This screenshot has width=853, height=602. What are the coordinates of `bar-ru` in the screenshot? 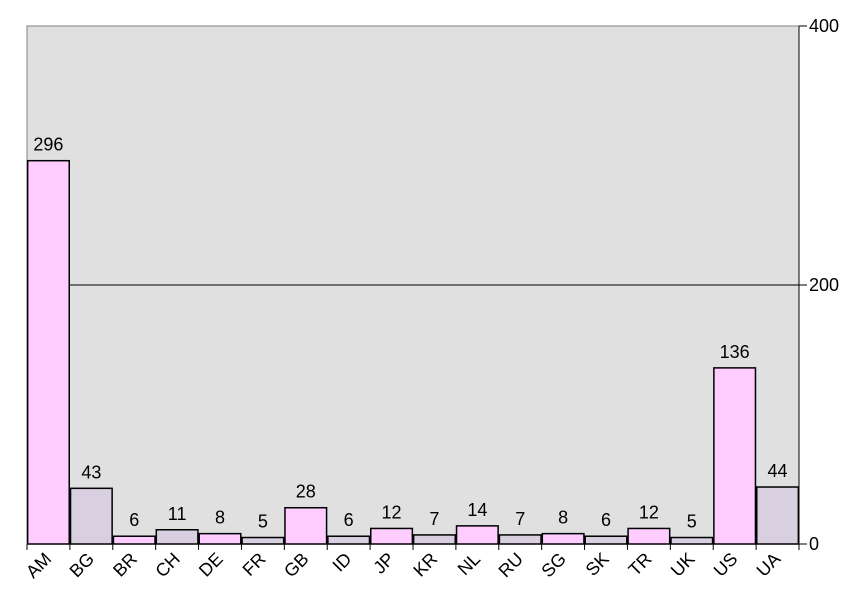 It's located at (520, 539).